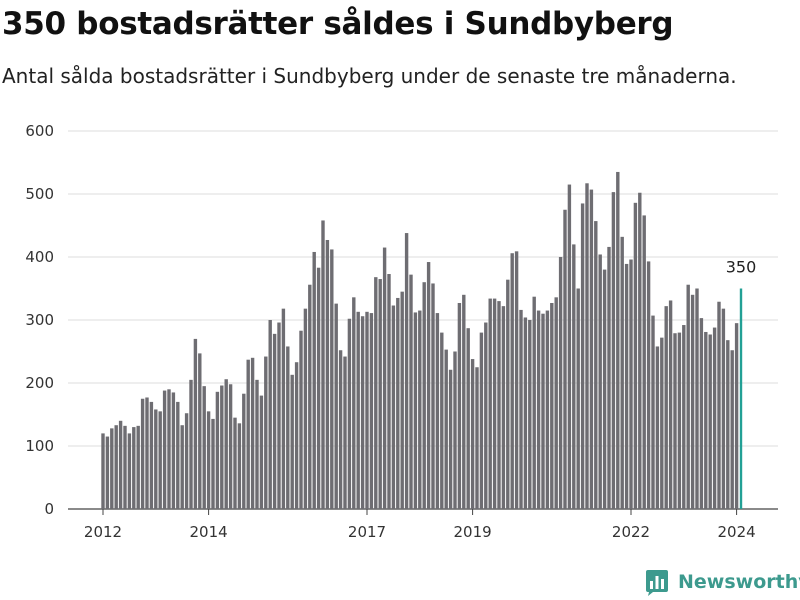  What do you see at coordinates (631, 532) in the screenshot?
I see `x-tick-label: 2022` at bounding box center [631, 532].